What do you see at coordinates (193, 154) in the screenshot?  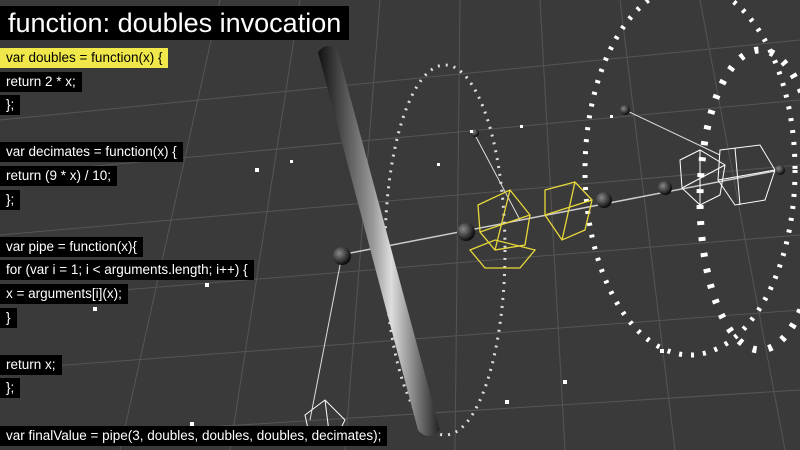 I see `code-line: var decimates = function(x) {` at bounding box center [193, 154].